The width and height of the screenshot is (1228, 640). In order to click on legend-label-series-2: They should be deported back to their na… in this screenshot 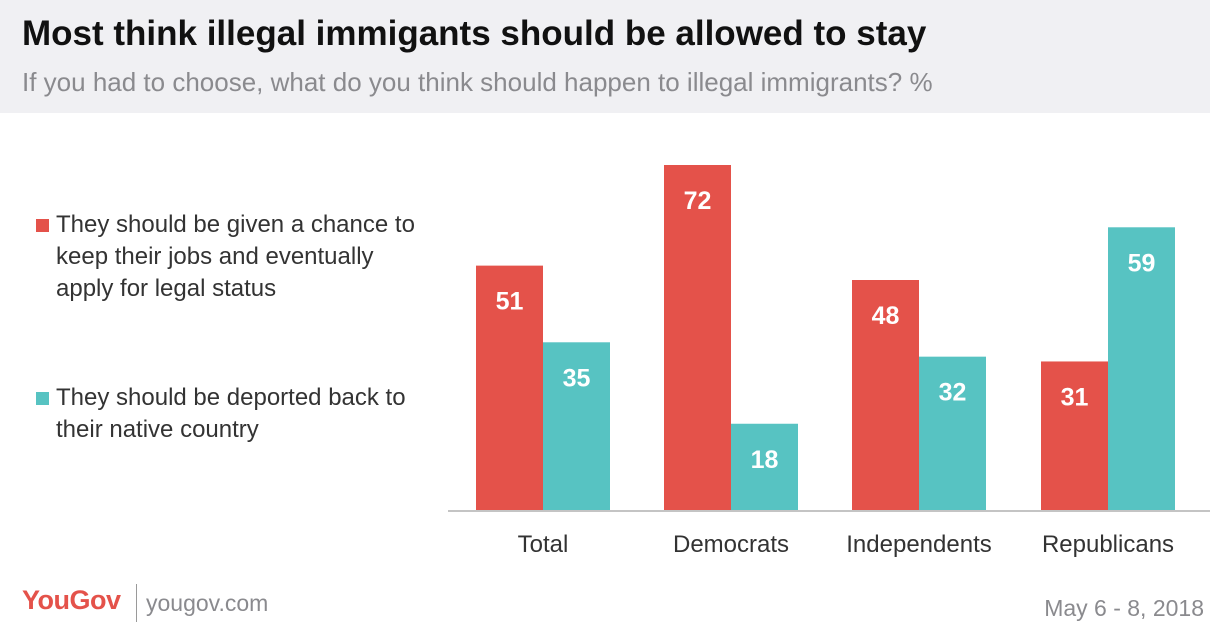, I will do `click(231, 413)`.